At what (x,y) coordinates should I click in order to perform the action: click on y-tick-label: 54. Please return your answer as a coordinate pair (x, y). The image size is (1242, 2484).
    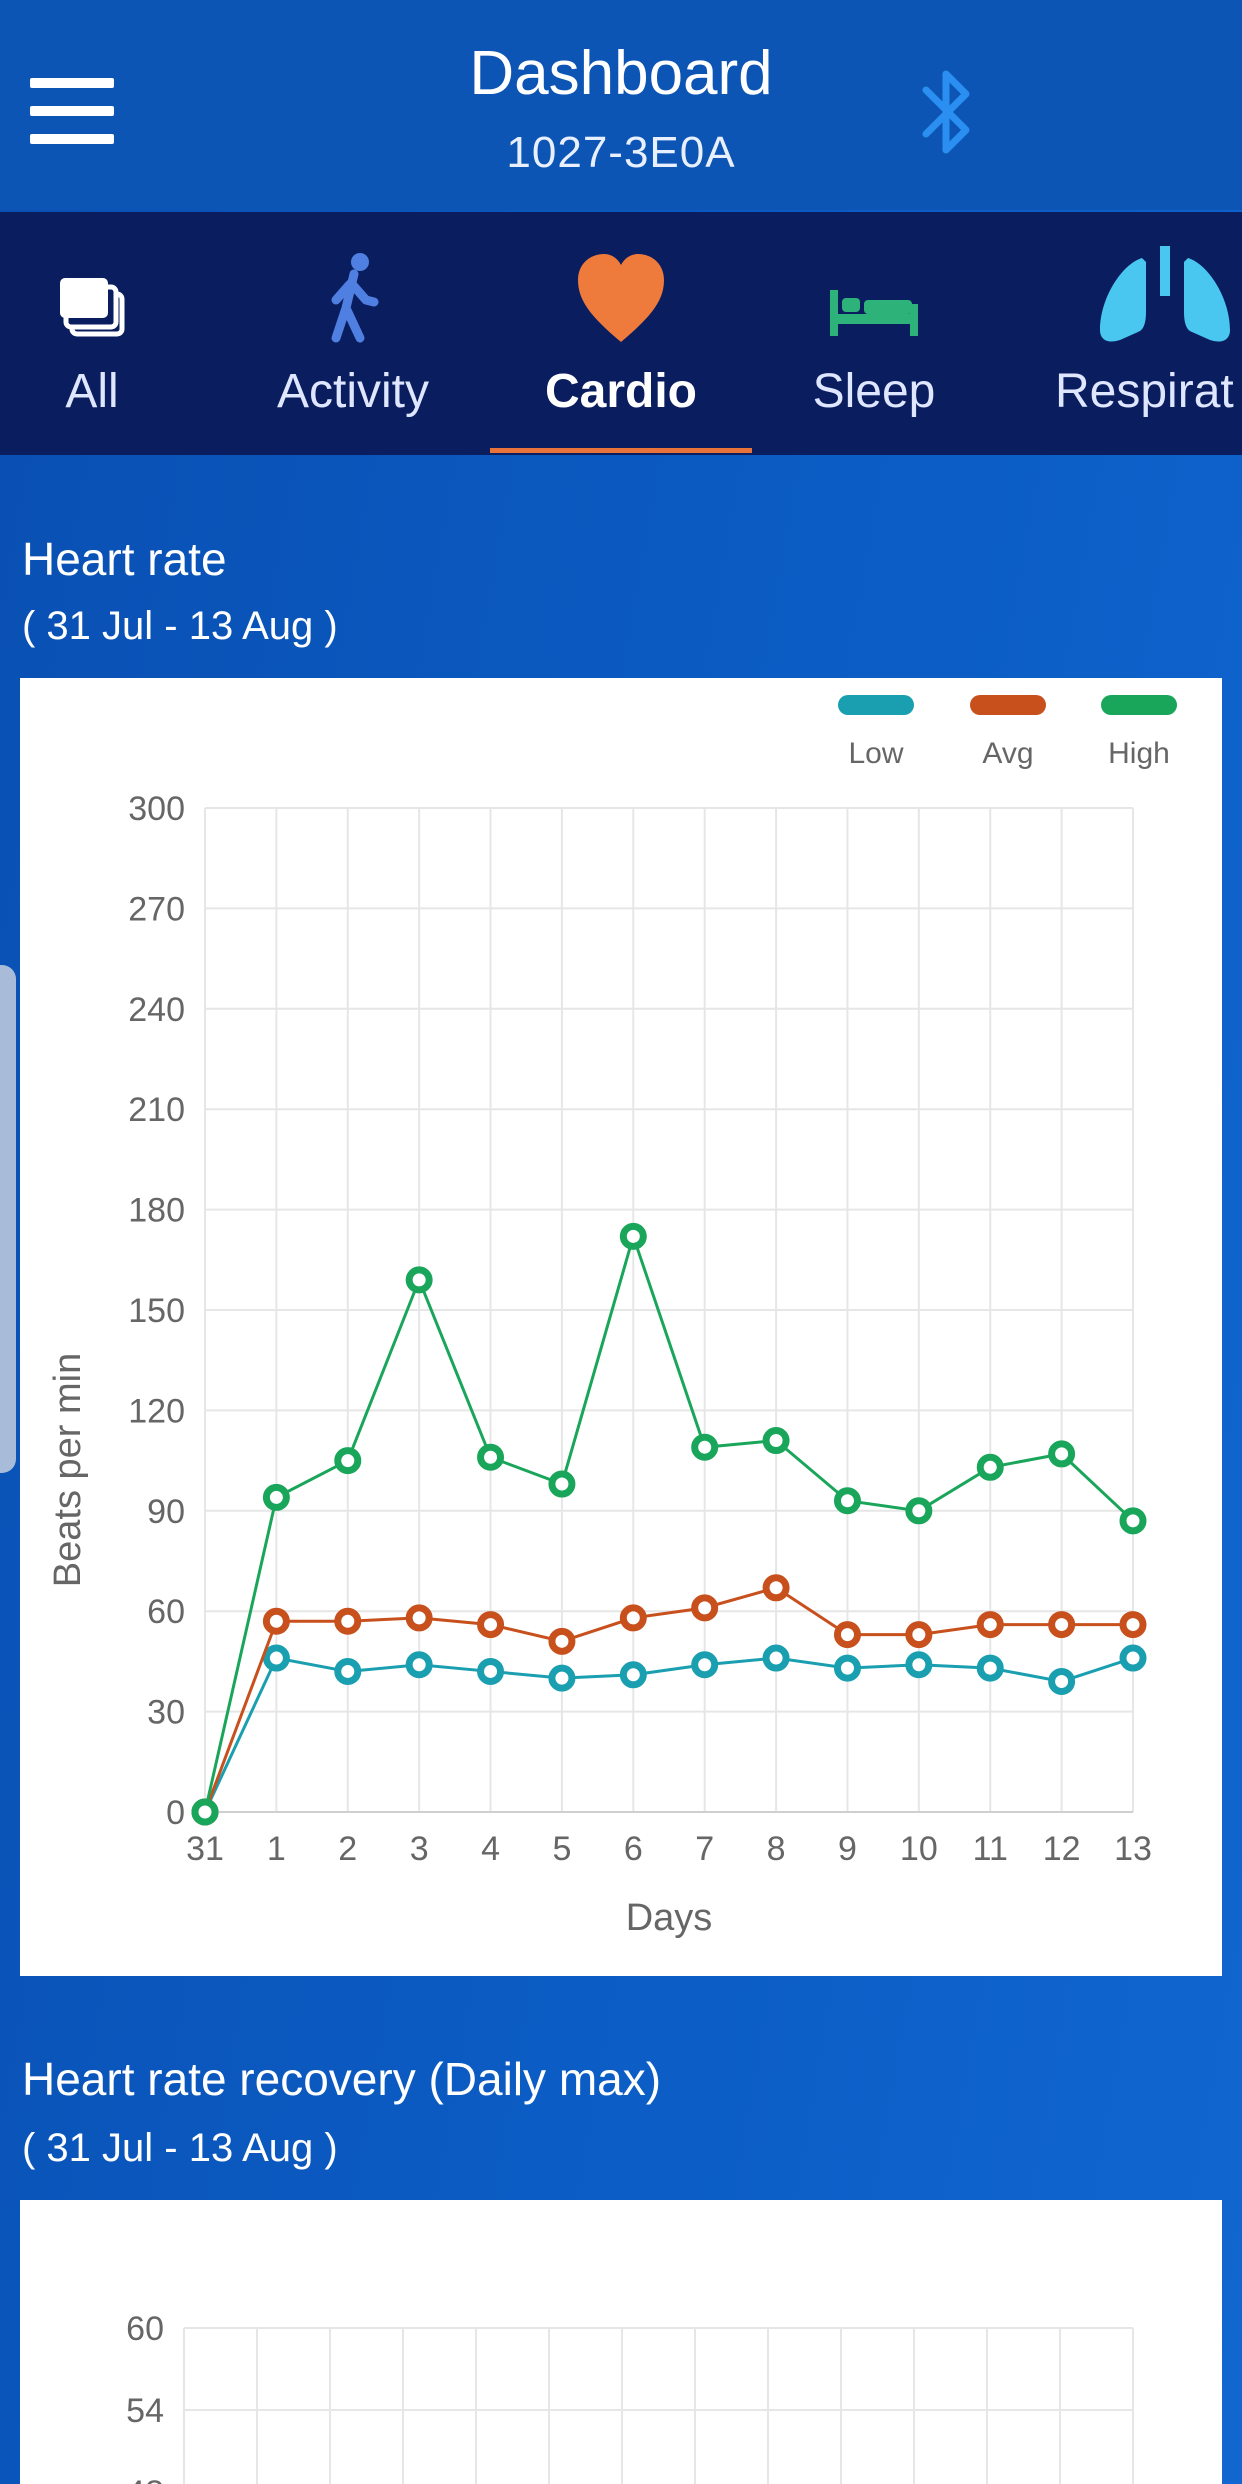
    Looking at the image, I should click on (145, 2411).